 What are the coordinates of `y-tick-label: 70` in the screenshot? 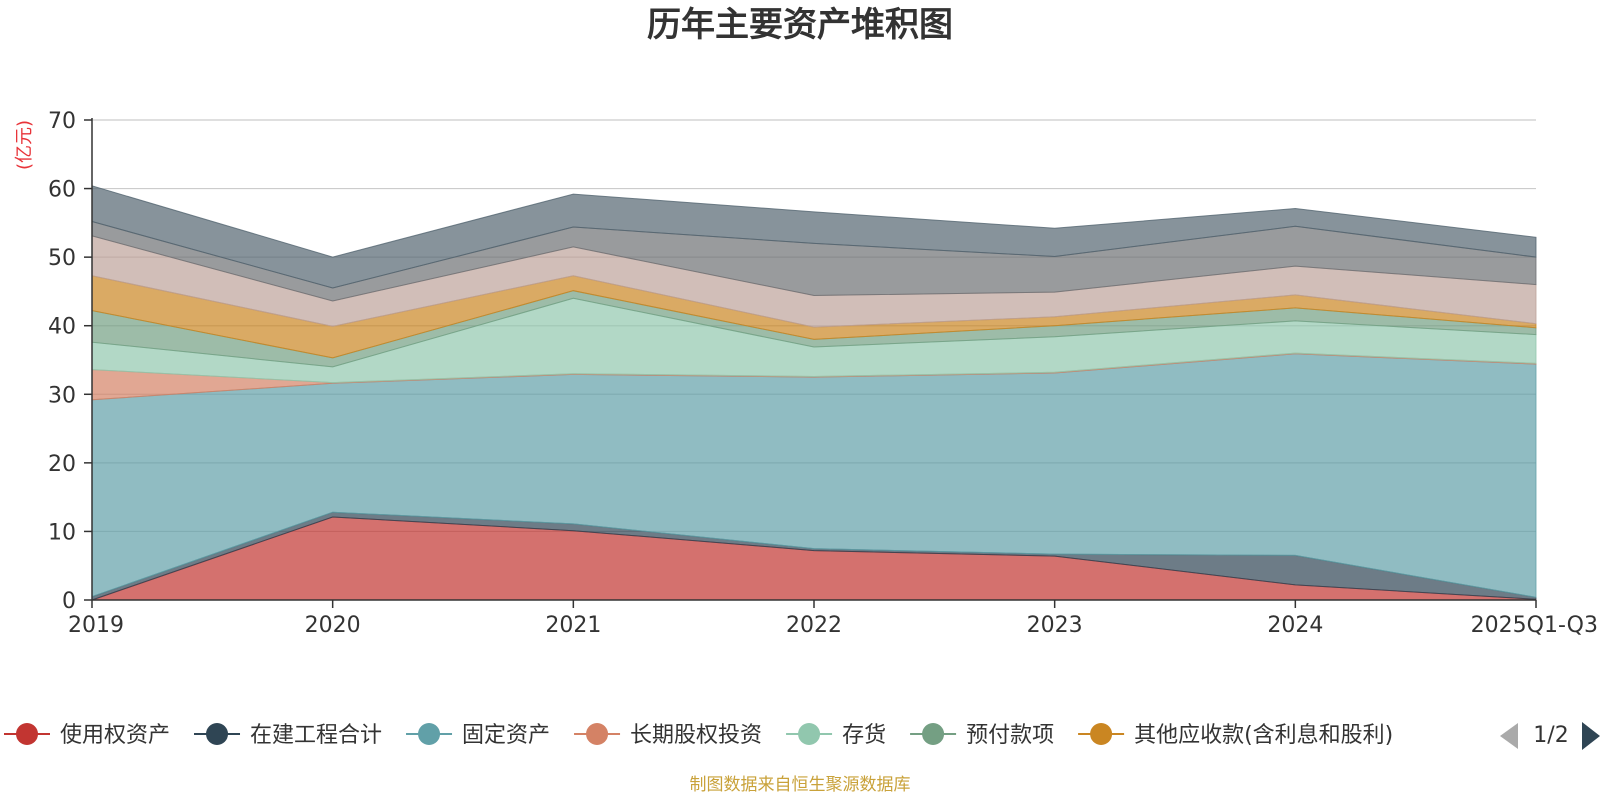 It's located at (62, 121).